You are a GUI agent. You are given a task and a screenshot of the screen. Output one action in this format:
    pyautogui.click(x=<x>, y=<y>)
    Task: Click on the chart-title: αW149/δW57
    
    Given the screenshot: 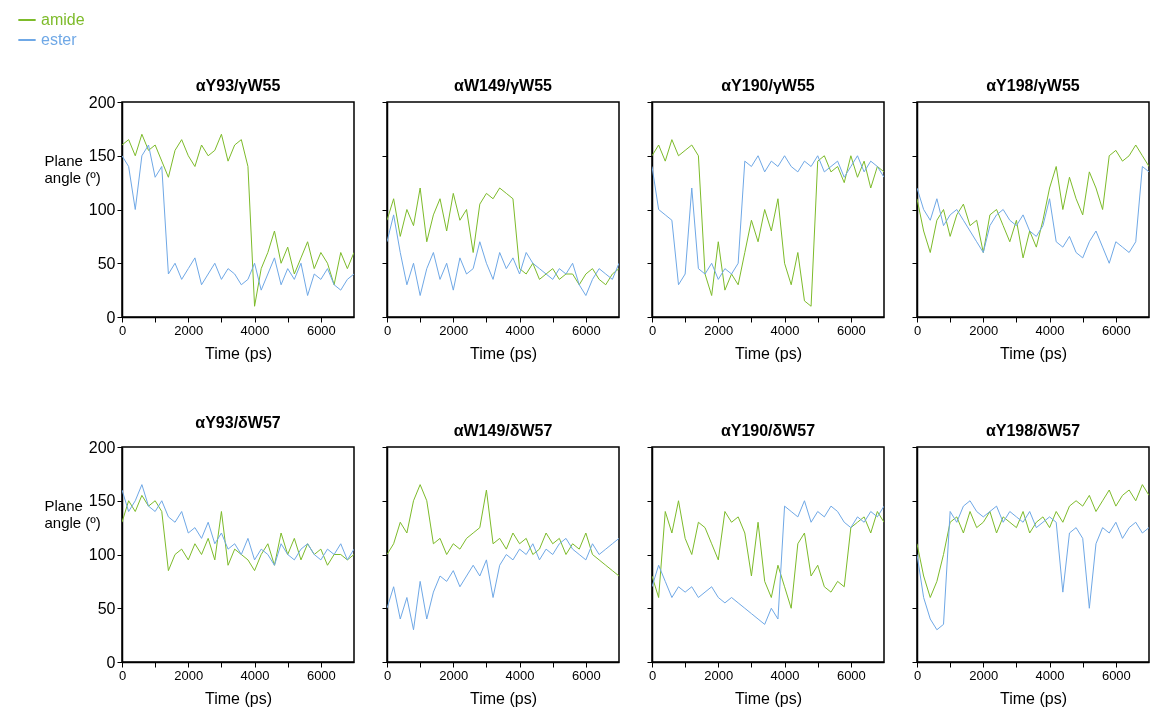 What is the action you would take?
    pyautogui.click(x=503, y=430)
    